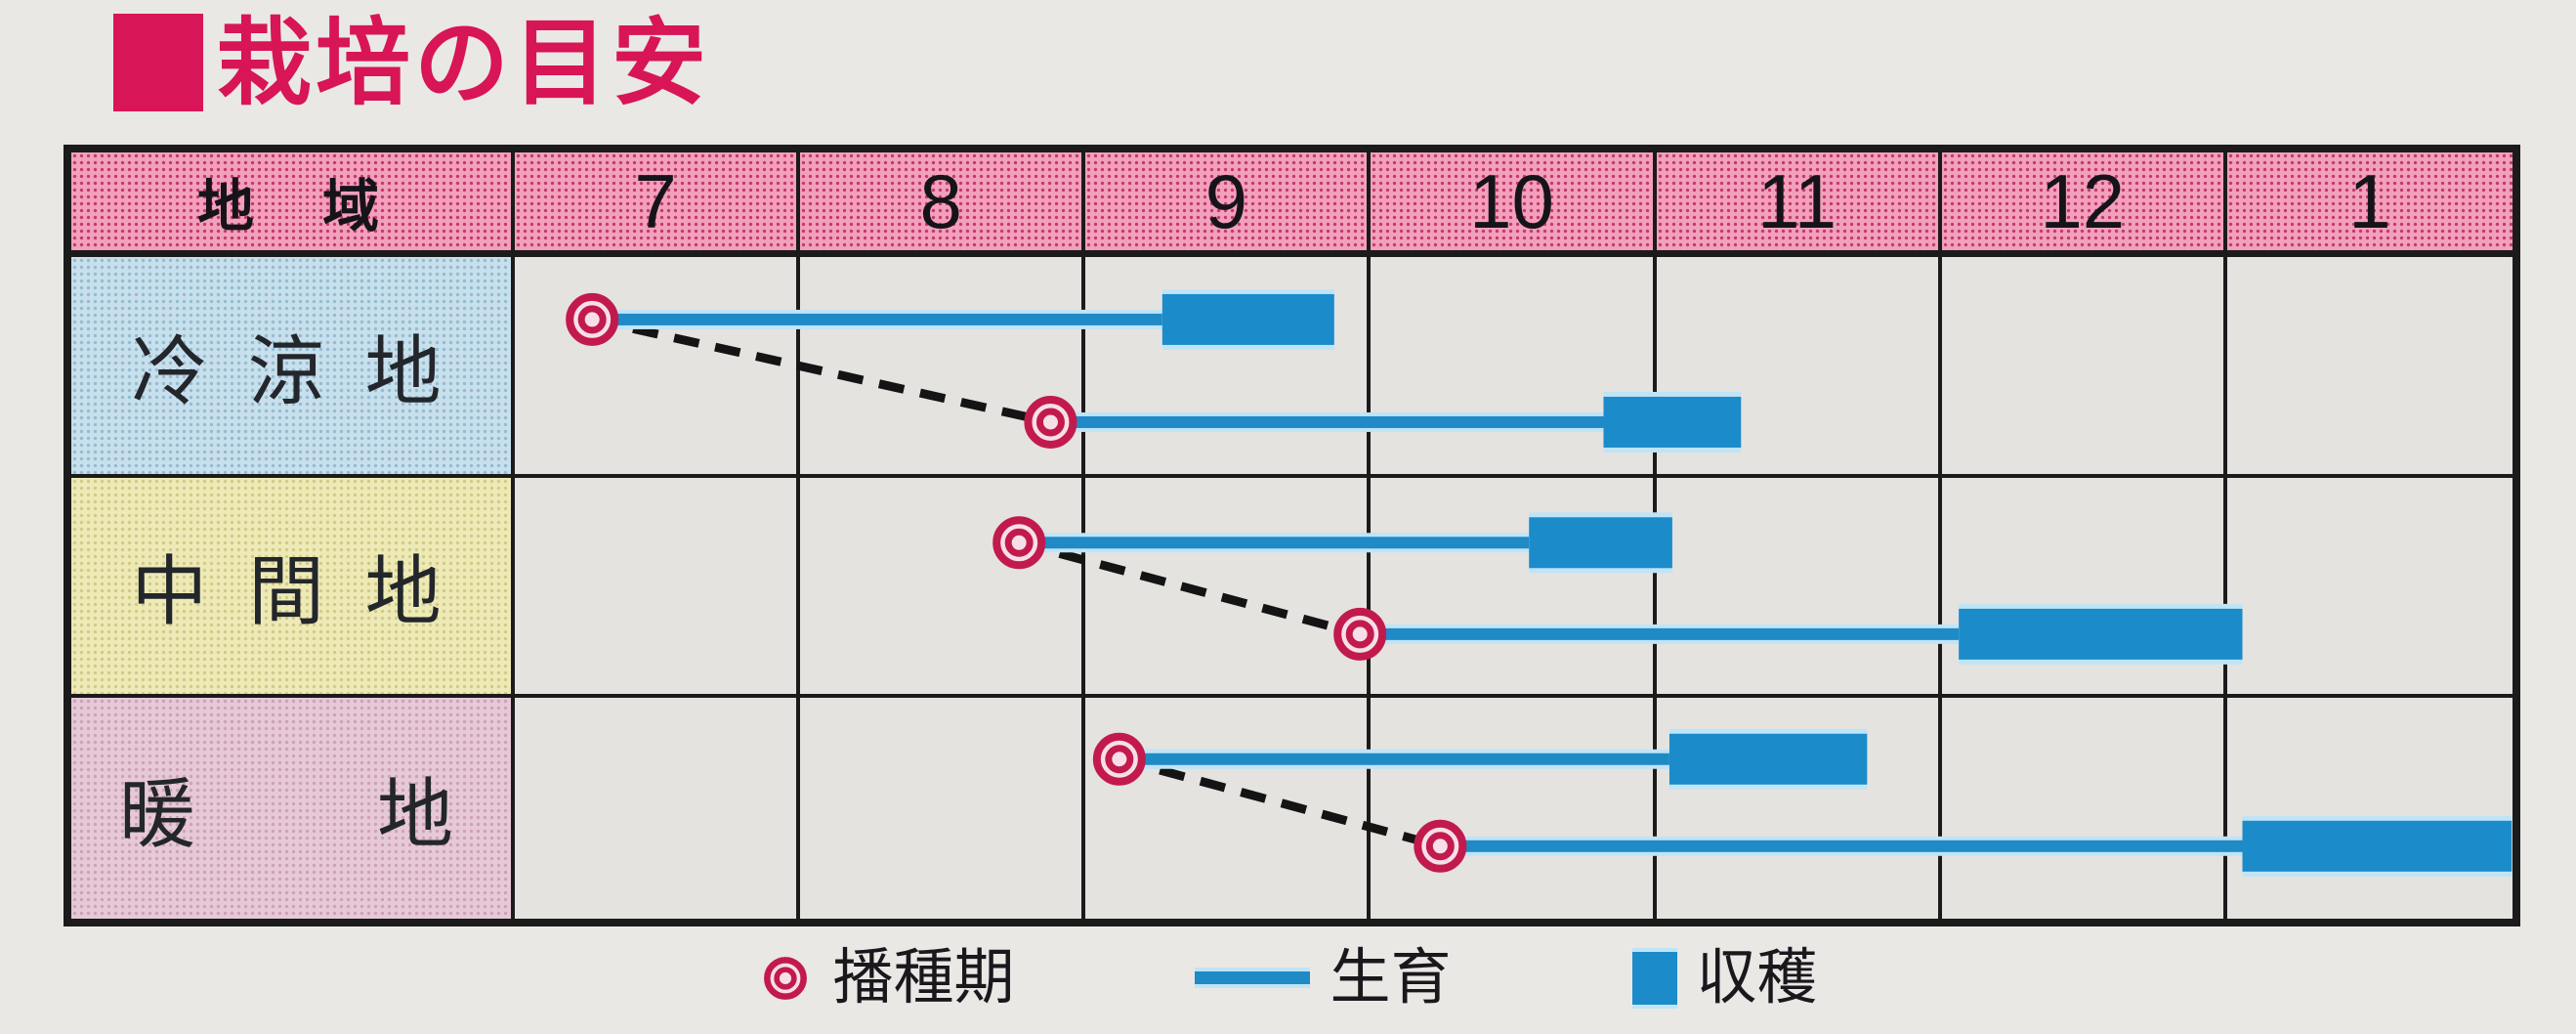 The height and width of the screenshot is (1034, 2576). What do you see at coordinates (1253, 978) in the screenshot?
I see `growth-line-icon` at bounding box center [1253, 978].